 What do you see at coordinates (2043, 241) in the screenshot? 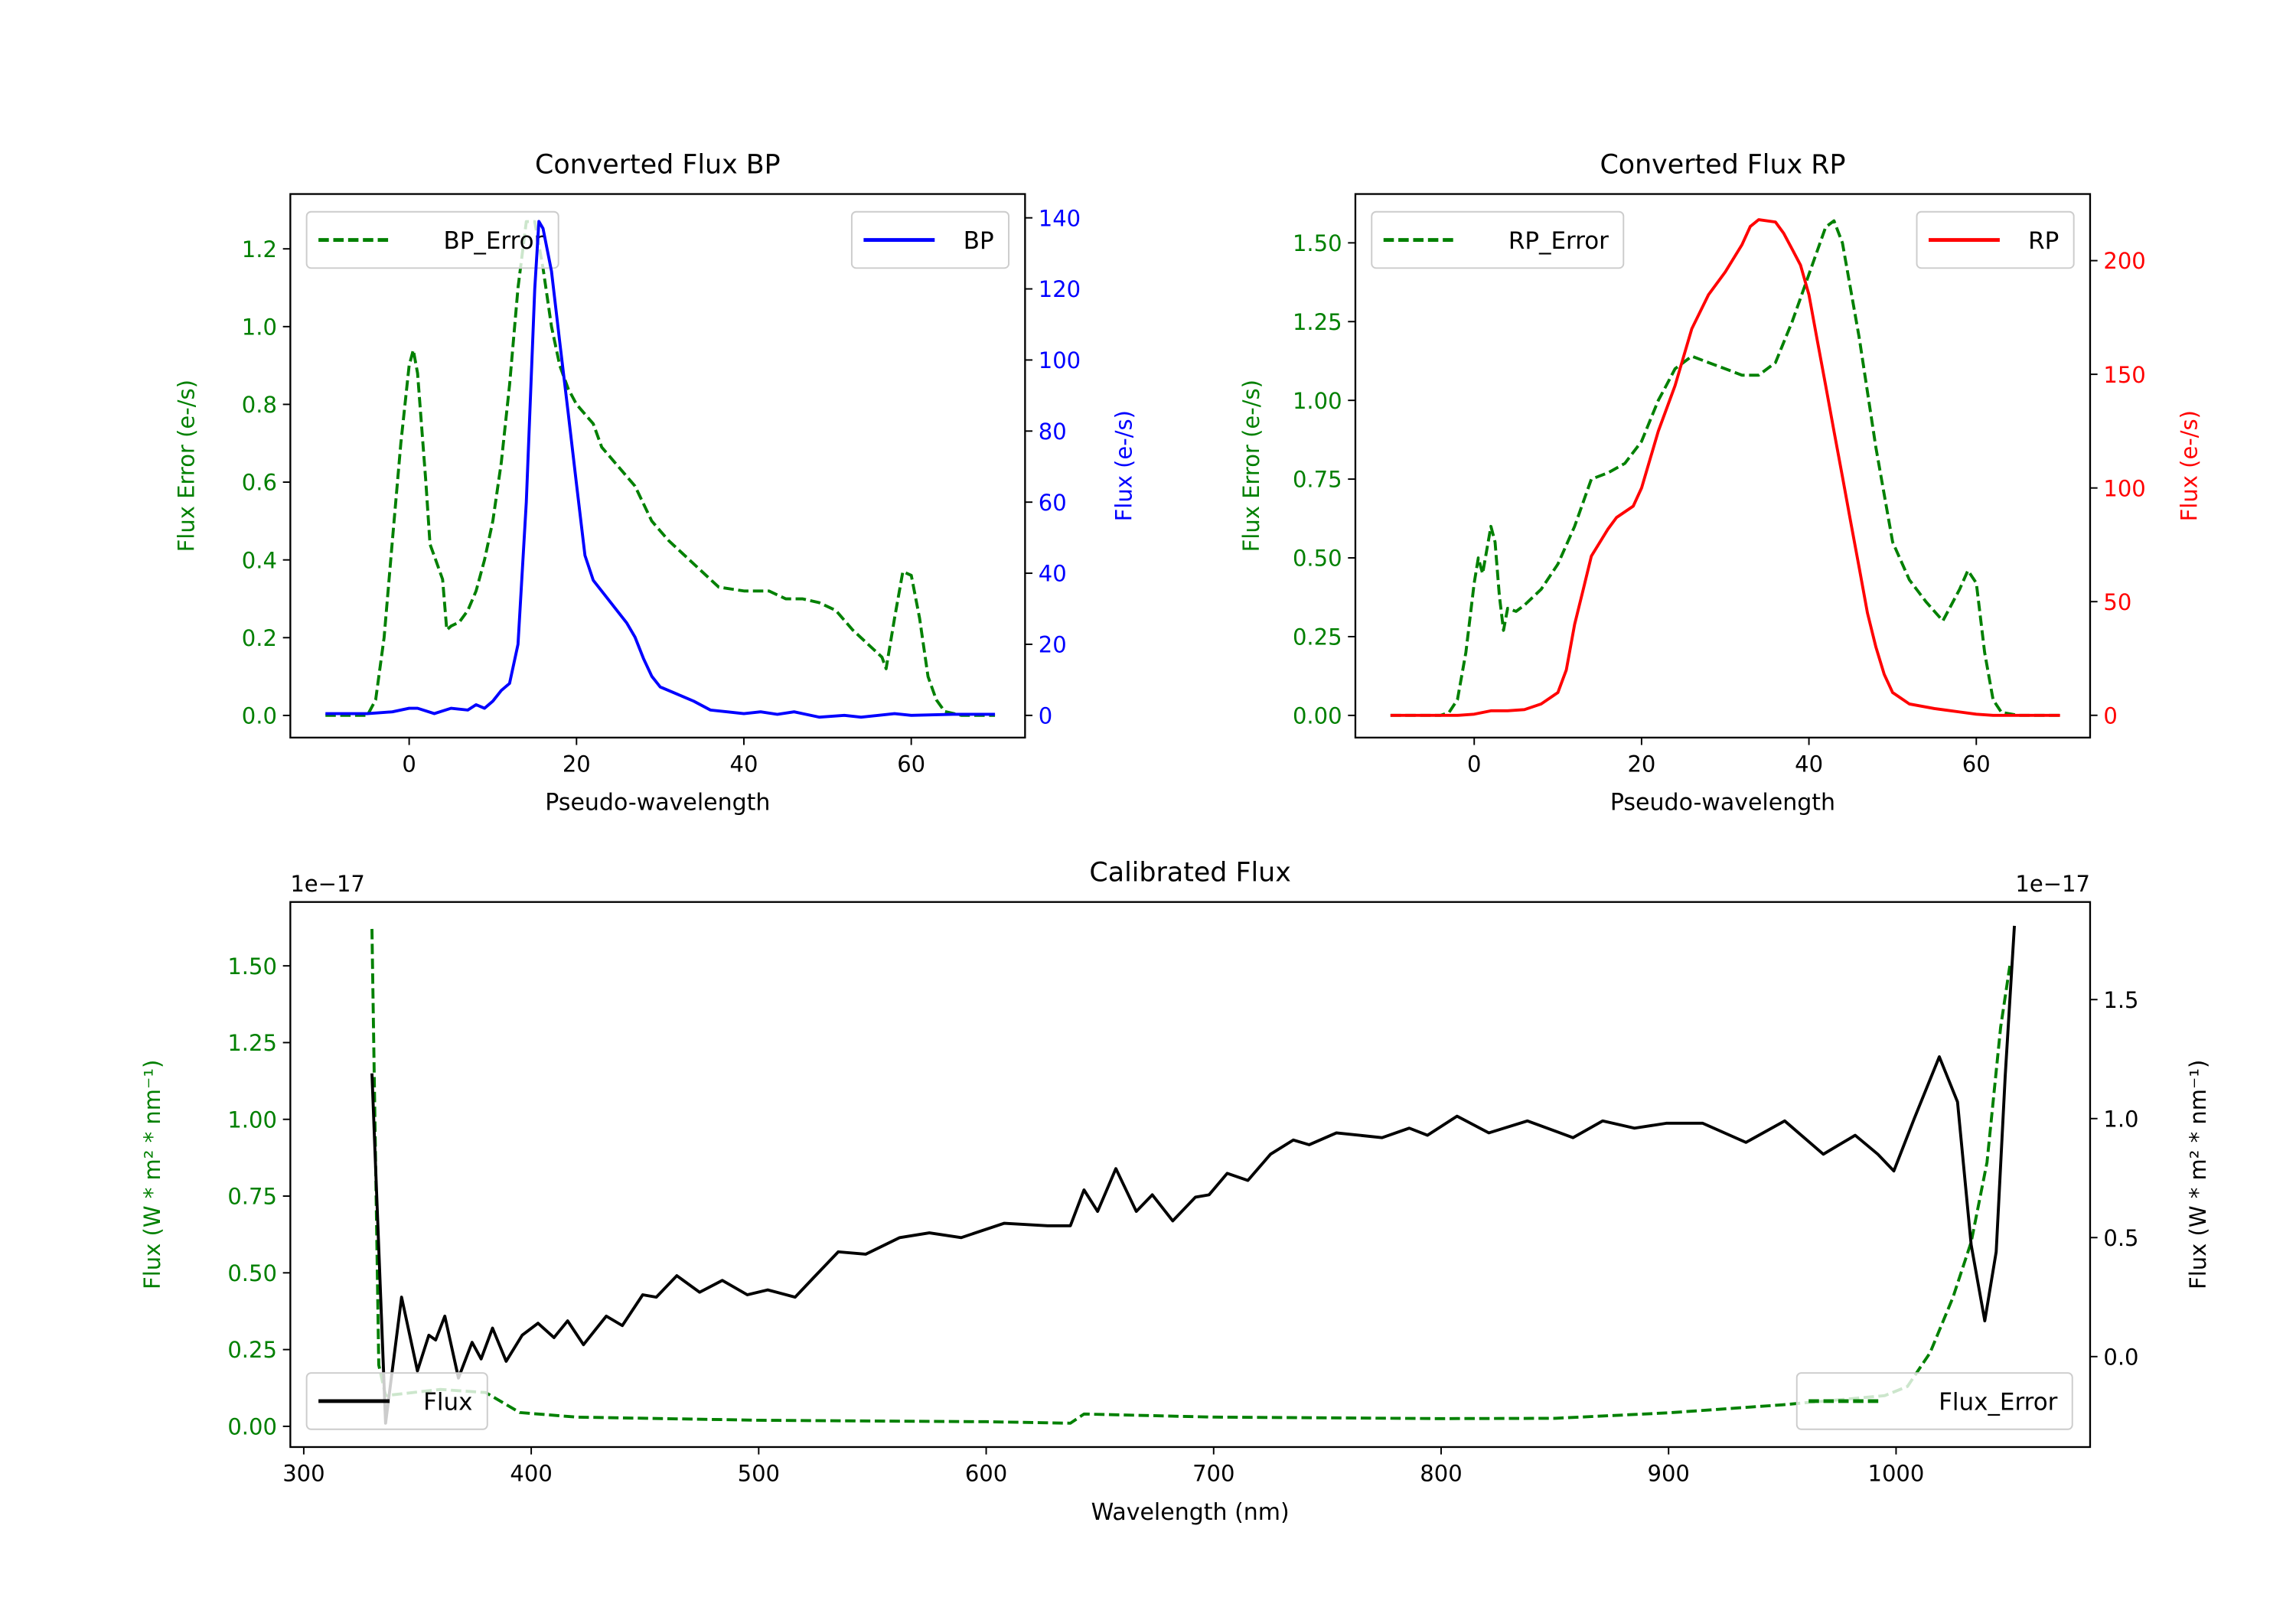
I see `legend-label: RP` at bounding box center [2043, 241].